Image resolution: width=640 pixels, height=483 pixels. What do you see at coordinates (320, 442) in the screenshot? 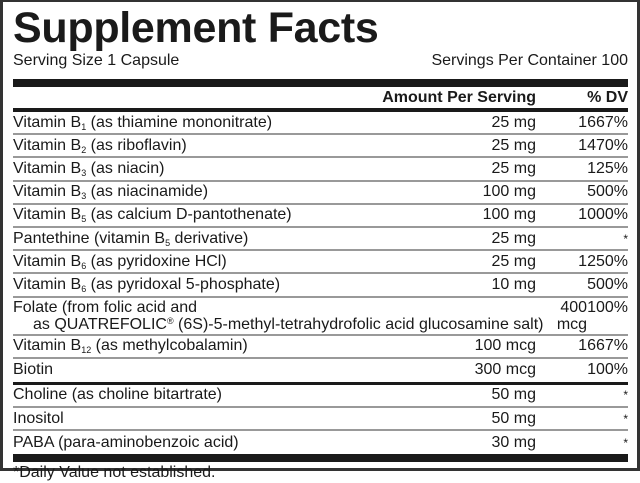
I see `nutrient-row: PABA (para-aminobenzoic acid) 30 mg *` at bounding box center [320, 442].